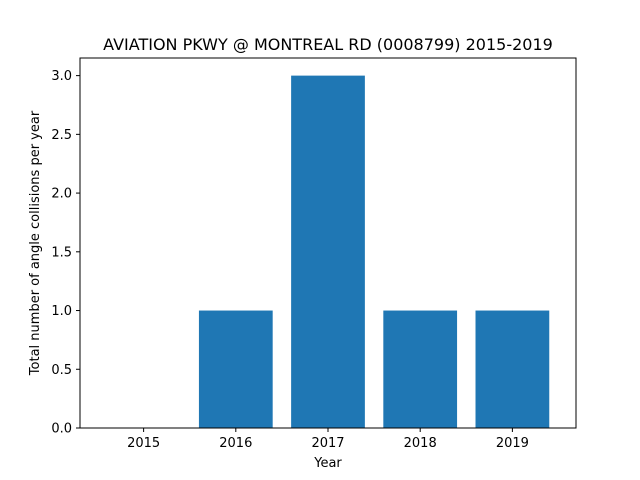 The height and width of the screenshot is (480, 640). What do you see at coordinates (512, 443) in the screenshot?
I see `x-tick-label: 2019` at bounding box center [512, 443].